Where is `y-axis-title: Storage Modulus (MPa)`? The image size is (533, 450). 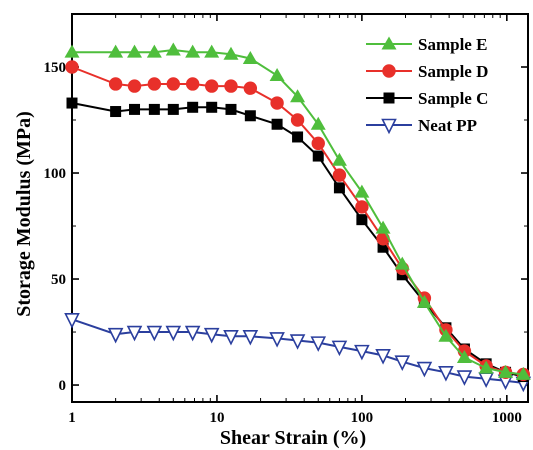 y-axis-title: Storage Modulus (MPa) is located at coordinates (24, 214).